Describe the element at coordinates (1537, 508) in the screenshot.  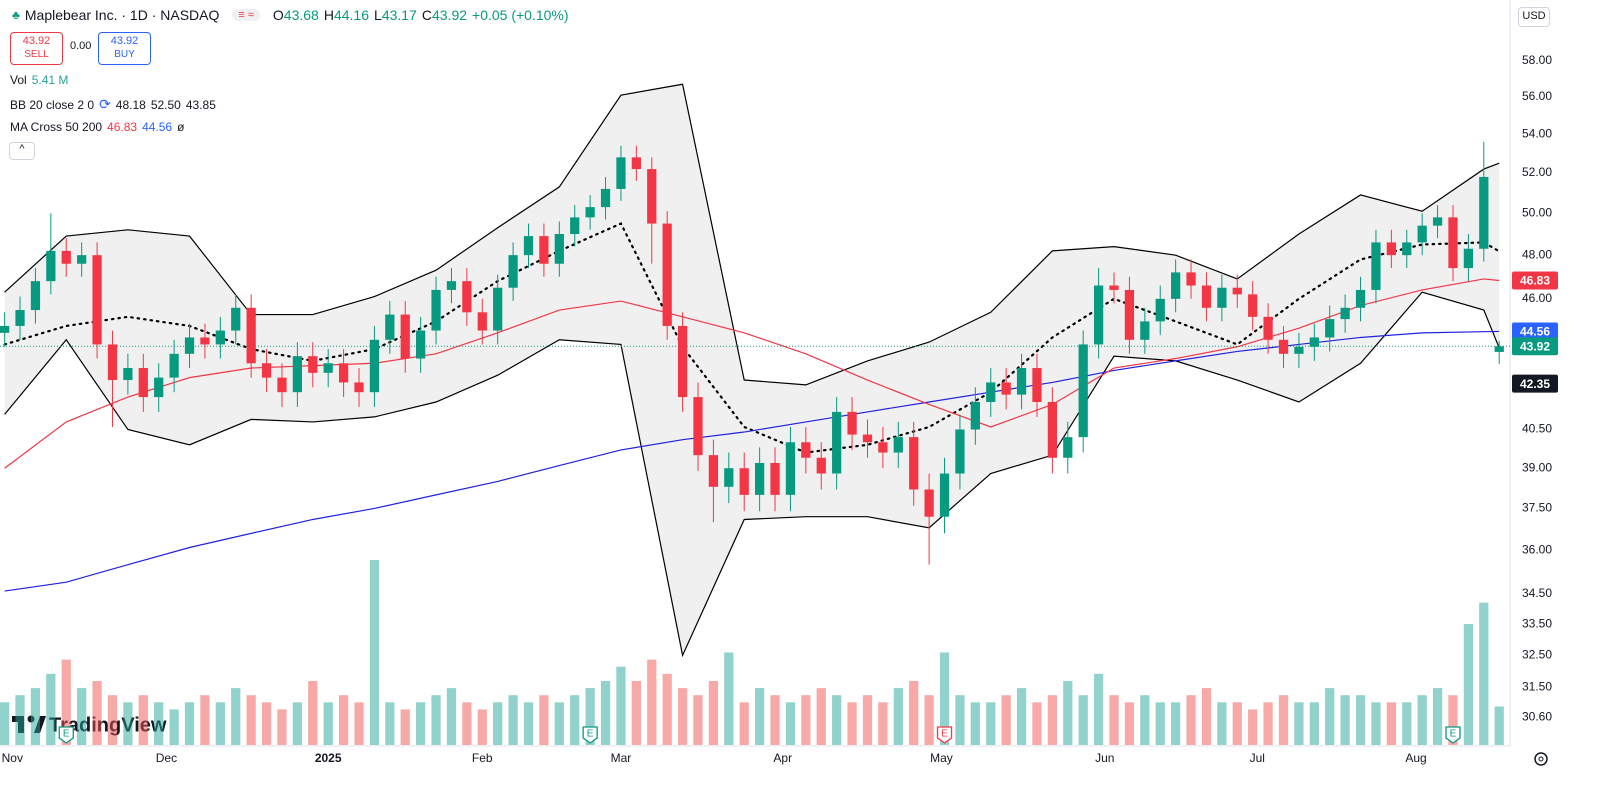
I see `y-tick-label: 37.50` at that location.